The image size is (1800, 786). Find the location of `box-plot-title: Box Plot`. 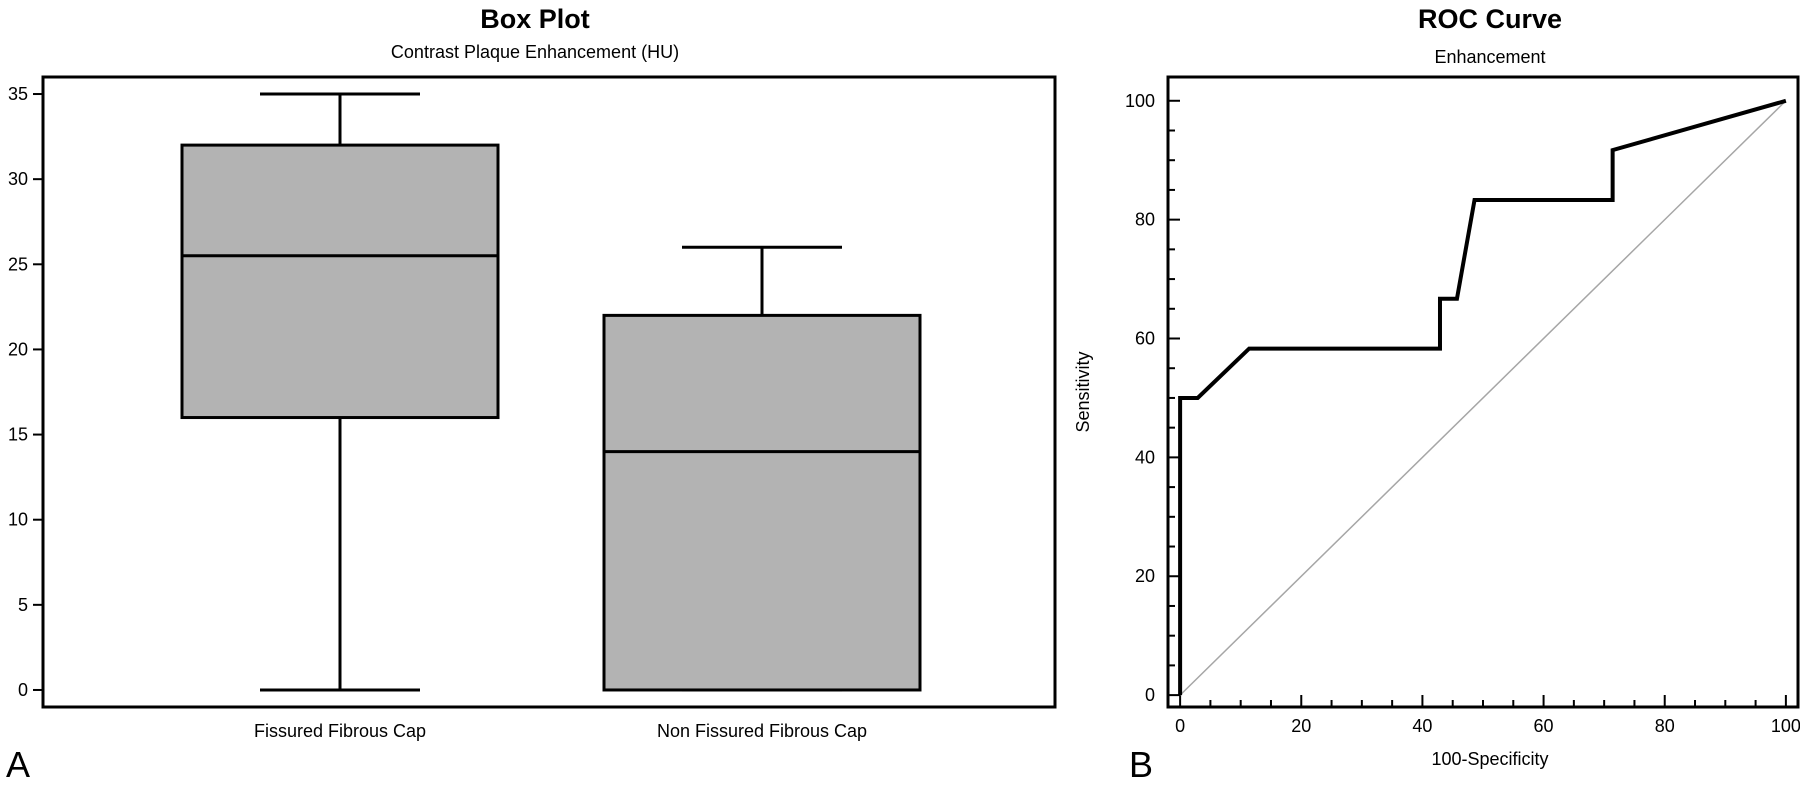

box-plot-title: Box Plot is located at coordinates (535, 19).